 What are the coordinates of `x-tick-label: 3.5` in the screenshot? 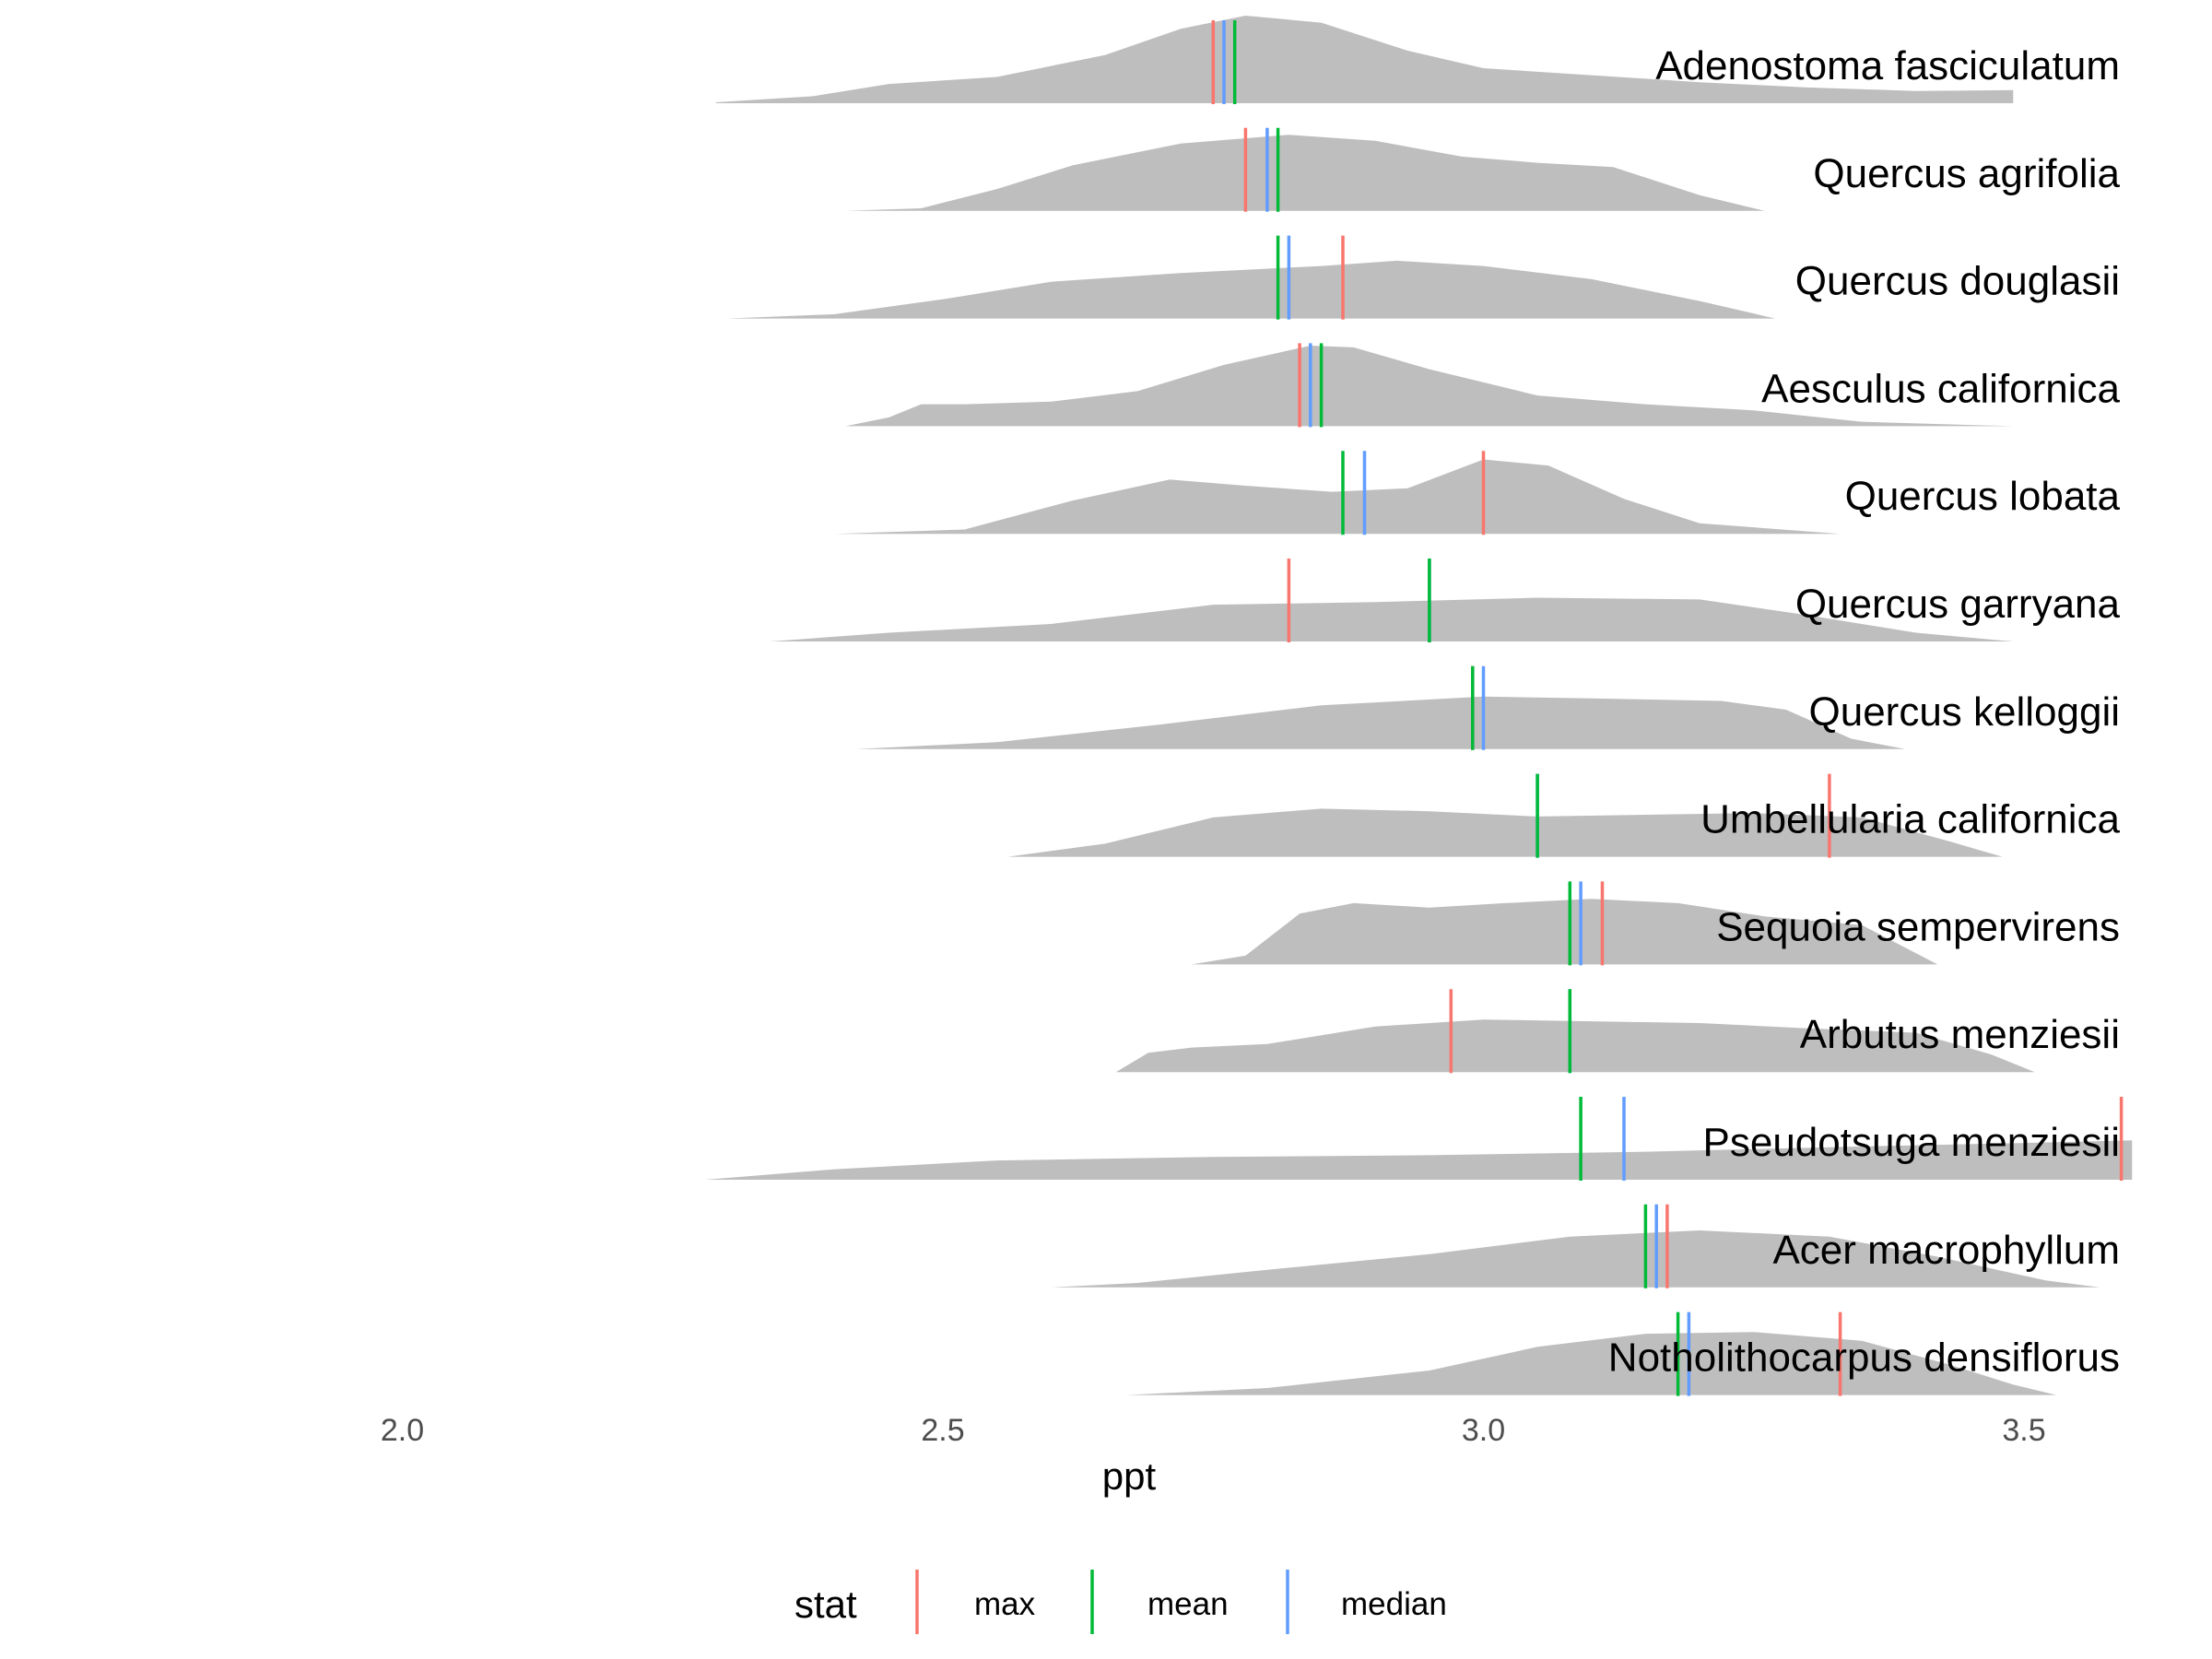 It's located at (2023, 1430).